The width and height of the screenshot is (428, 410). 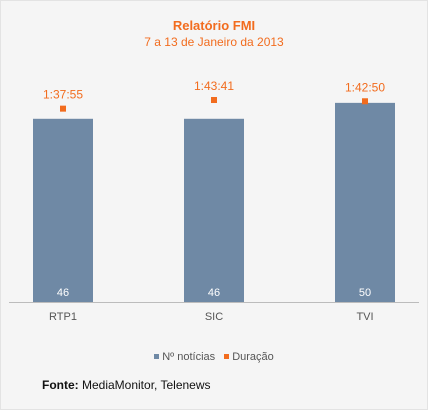 I want to click on x-tick-label-sic: SIC, so click(x=214, y=317).